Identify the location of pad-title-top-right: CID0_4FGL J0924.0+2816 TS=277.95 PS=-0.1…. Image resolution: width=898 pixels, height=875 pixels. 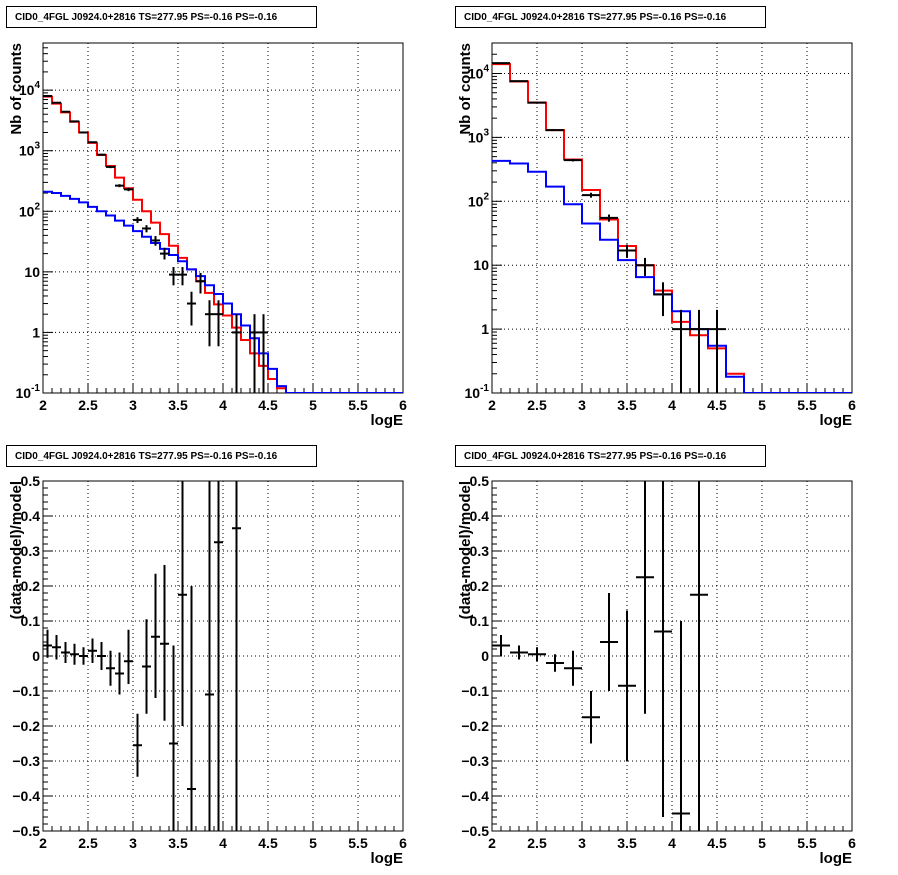
(610, 17).